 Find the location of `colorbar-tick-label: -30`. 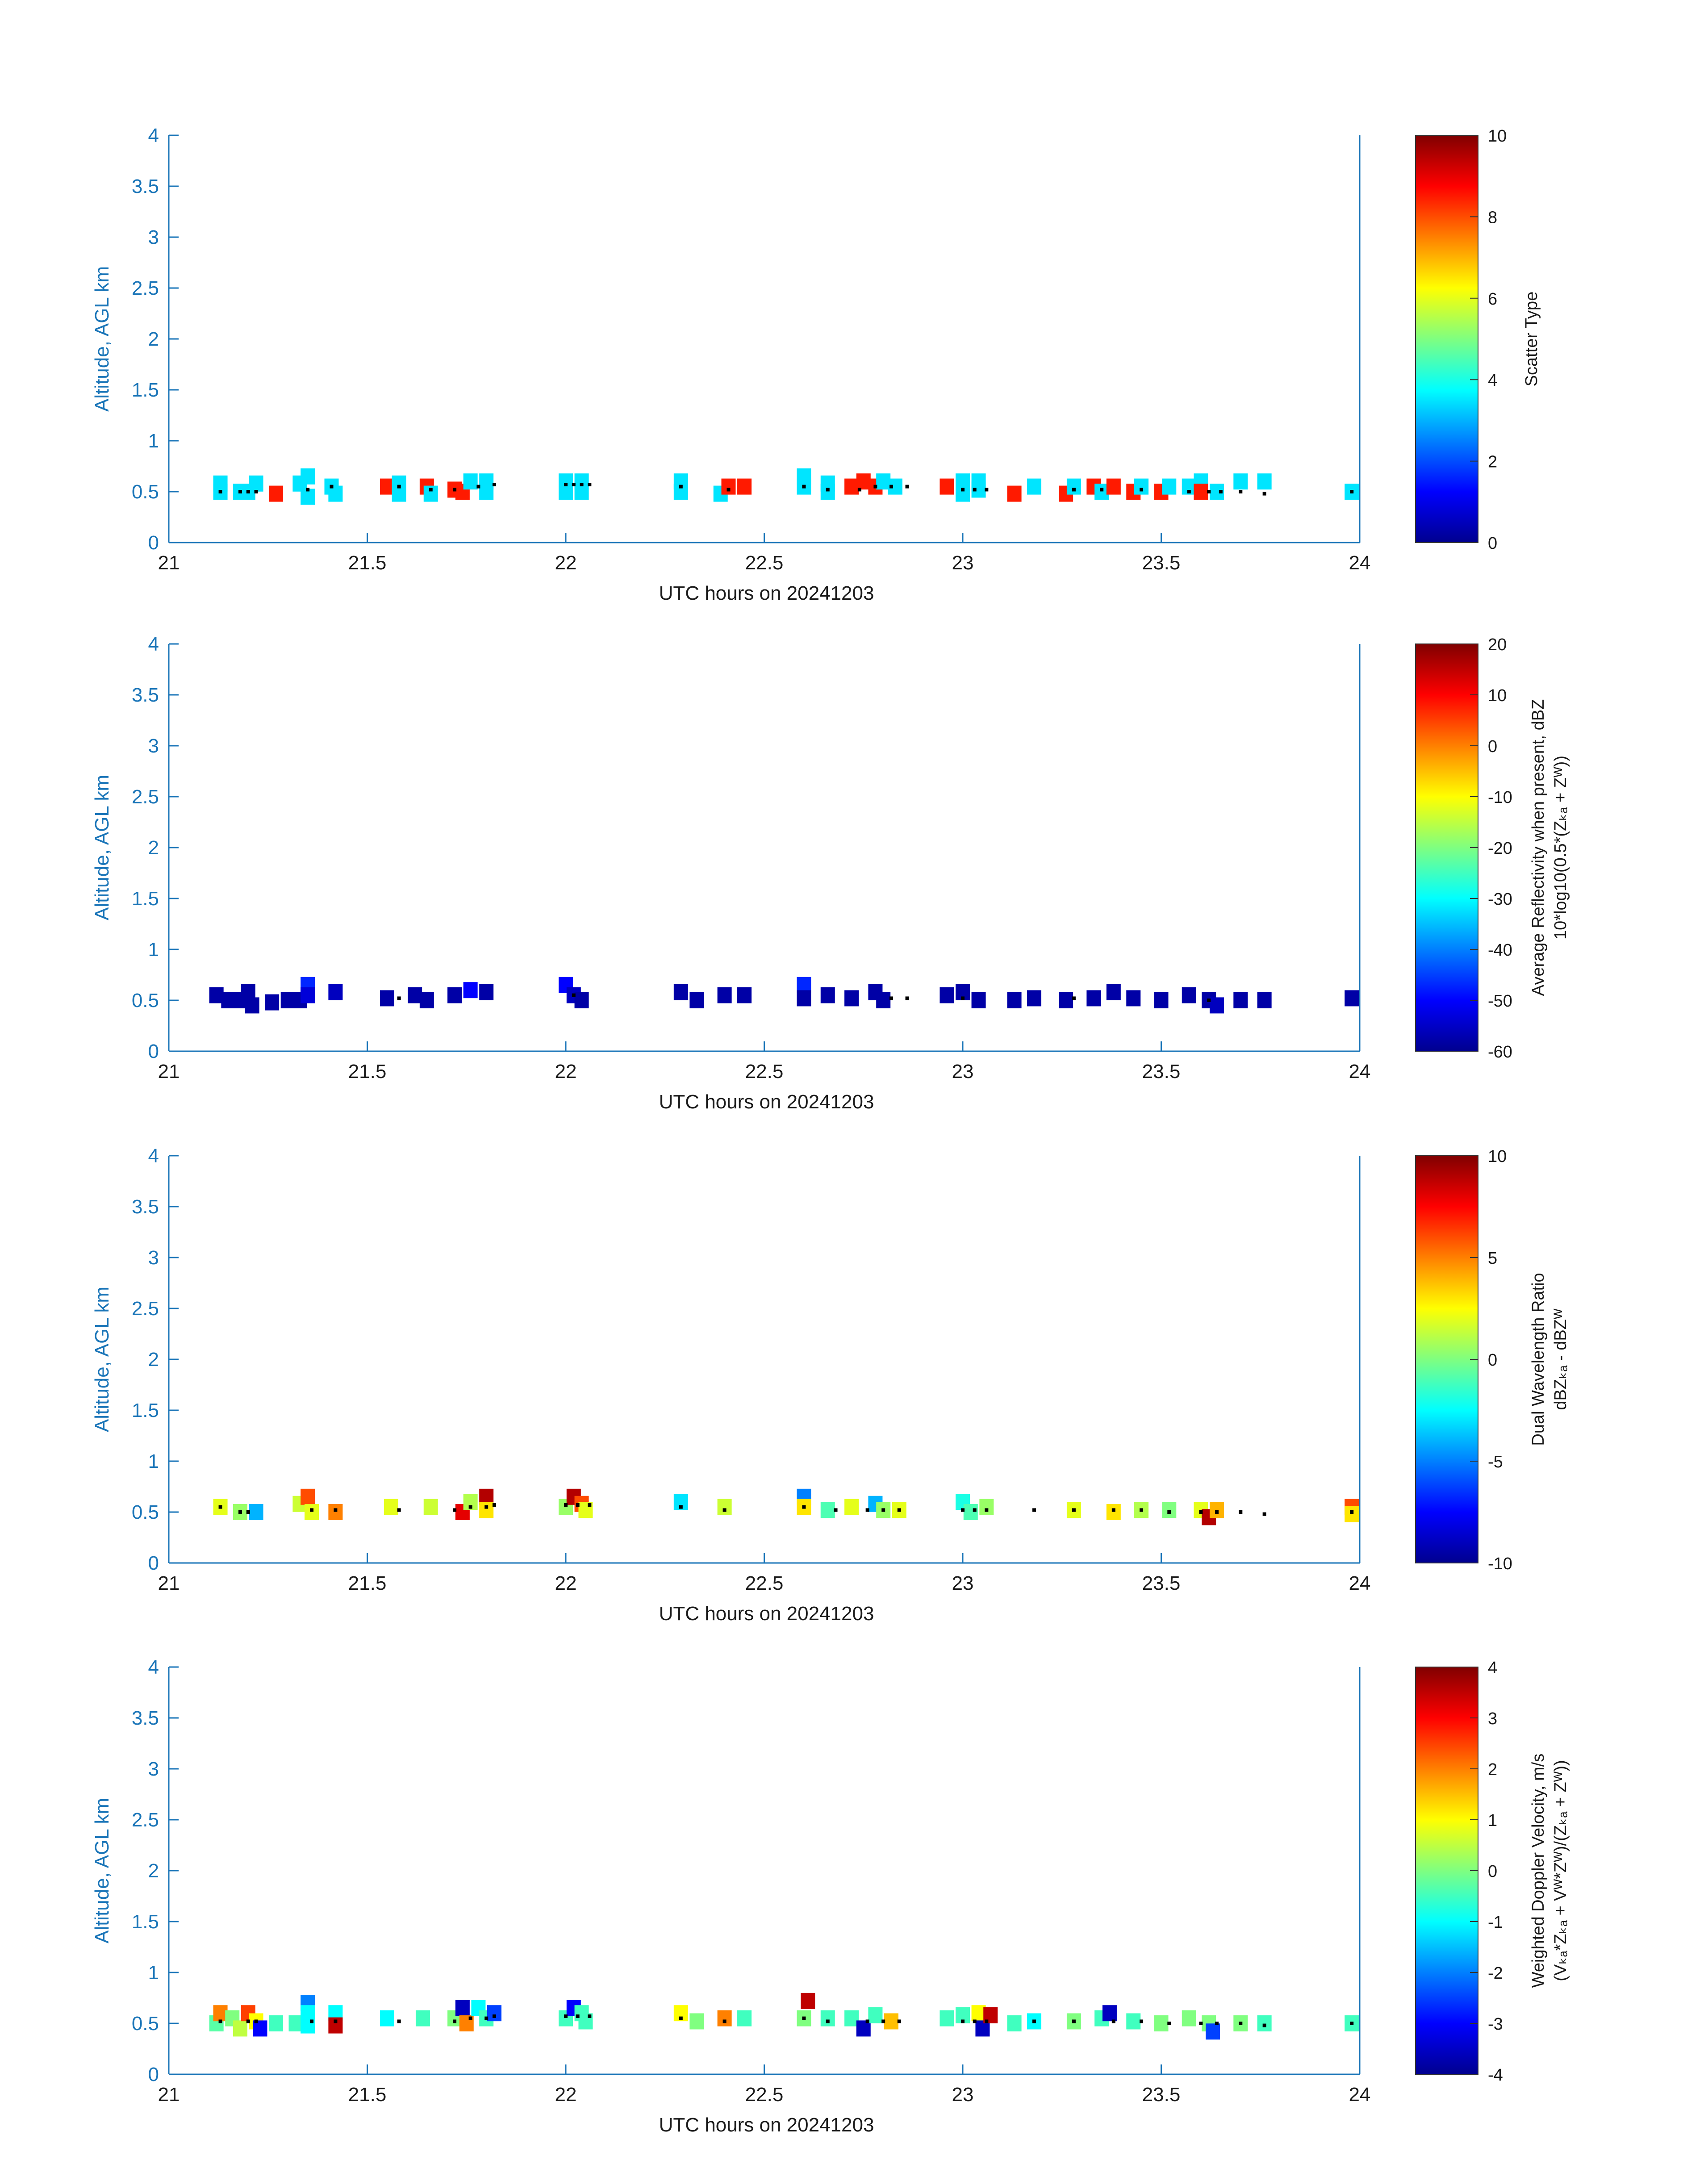

colorbar-tick-label: -30 is located at coordinates (1500, 899).